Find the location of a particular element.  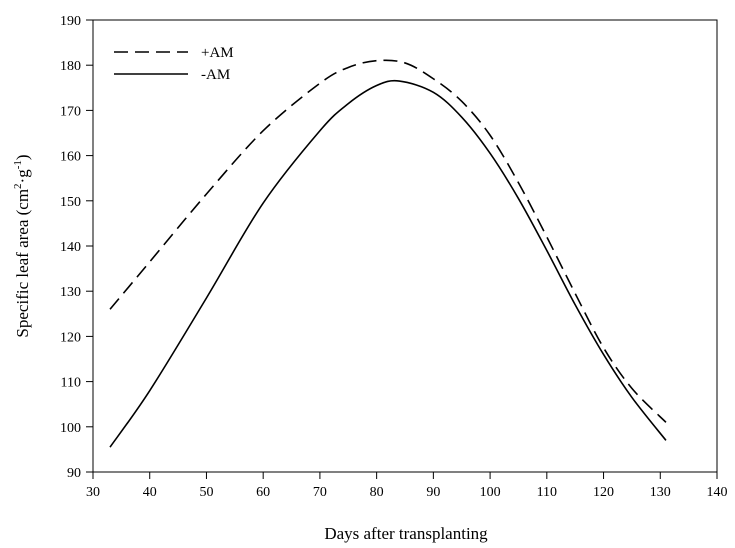

x-tick-label: 100 is located at coordinates (490, 492).